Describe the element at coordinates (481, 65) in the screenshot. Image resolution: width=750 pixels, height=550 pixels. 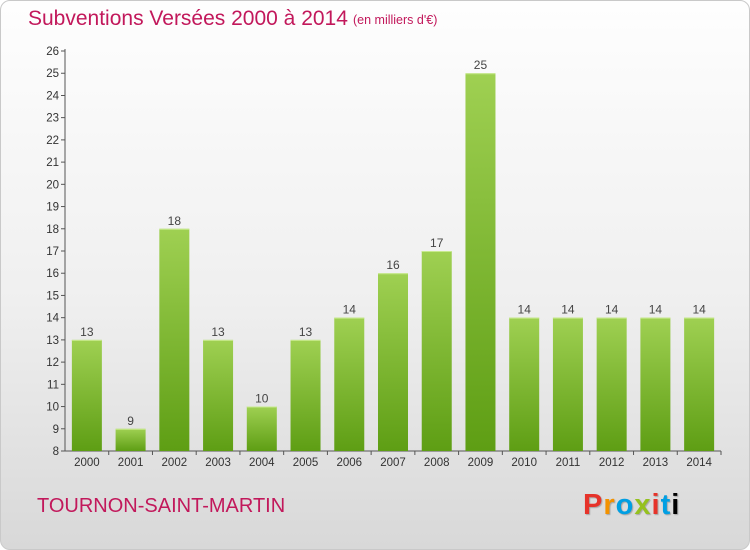
I see `data-label: 25` at that location.